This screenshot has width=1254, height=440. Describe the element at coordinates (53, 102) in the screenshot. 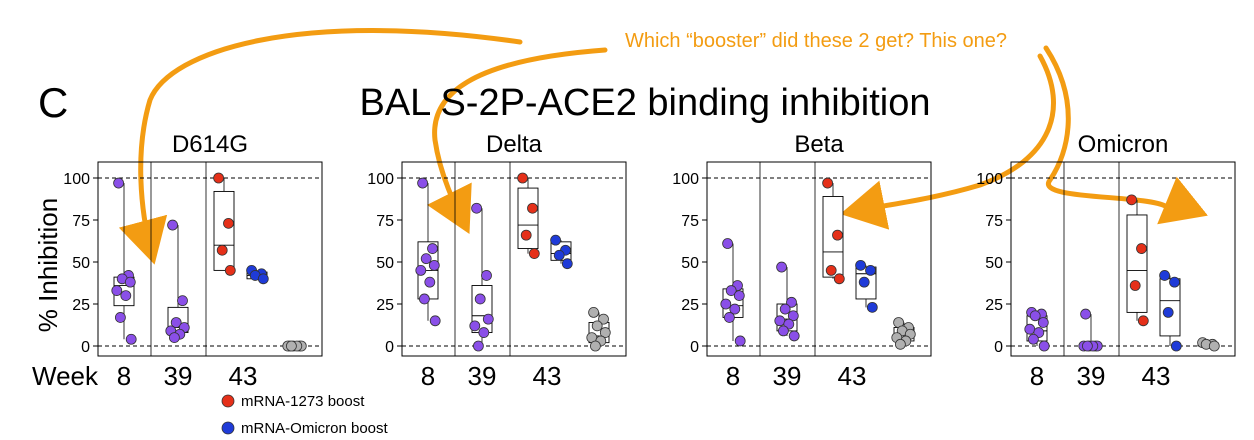

I see `panel-letter: C` at that location.